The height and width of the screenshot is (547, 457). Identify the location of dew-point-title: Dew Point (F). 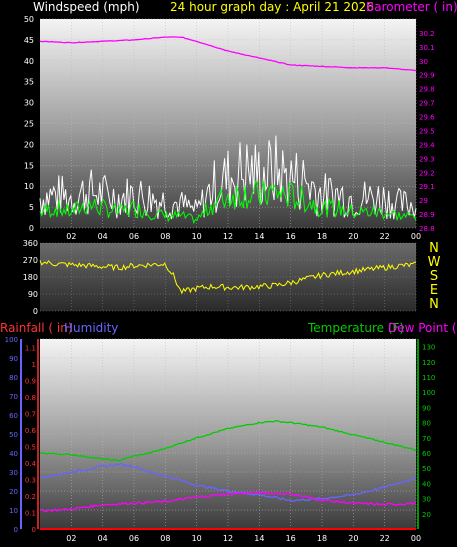
(422, 328).